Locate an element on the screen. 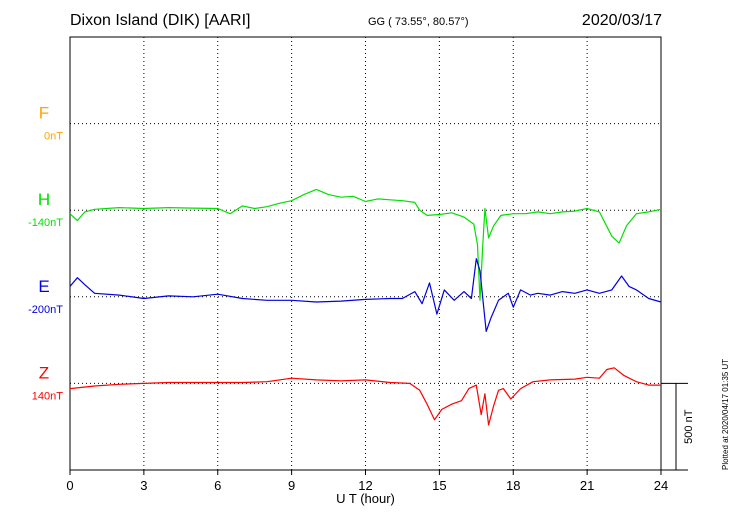  x-tick-label: 12 is located at coordinates (365, 485).